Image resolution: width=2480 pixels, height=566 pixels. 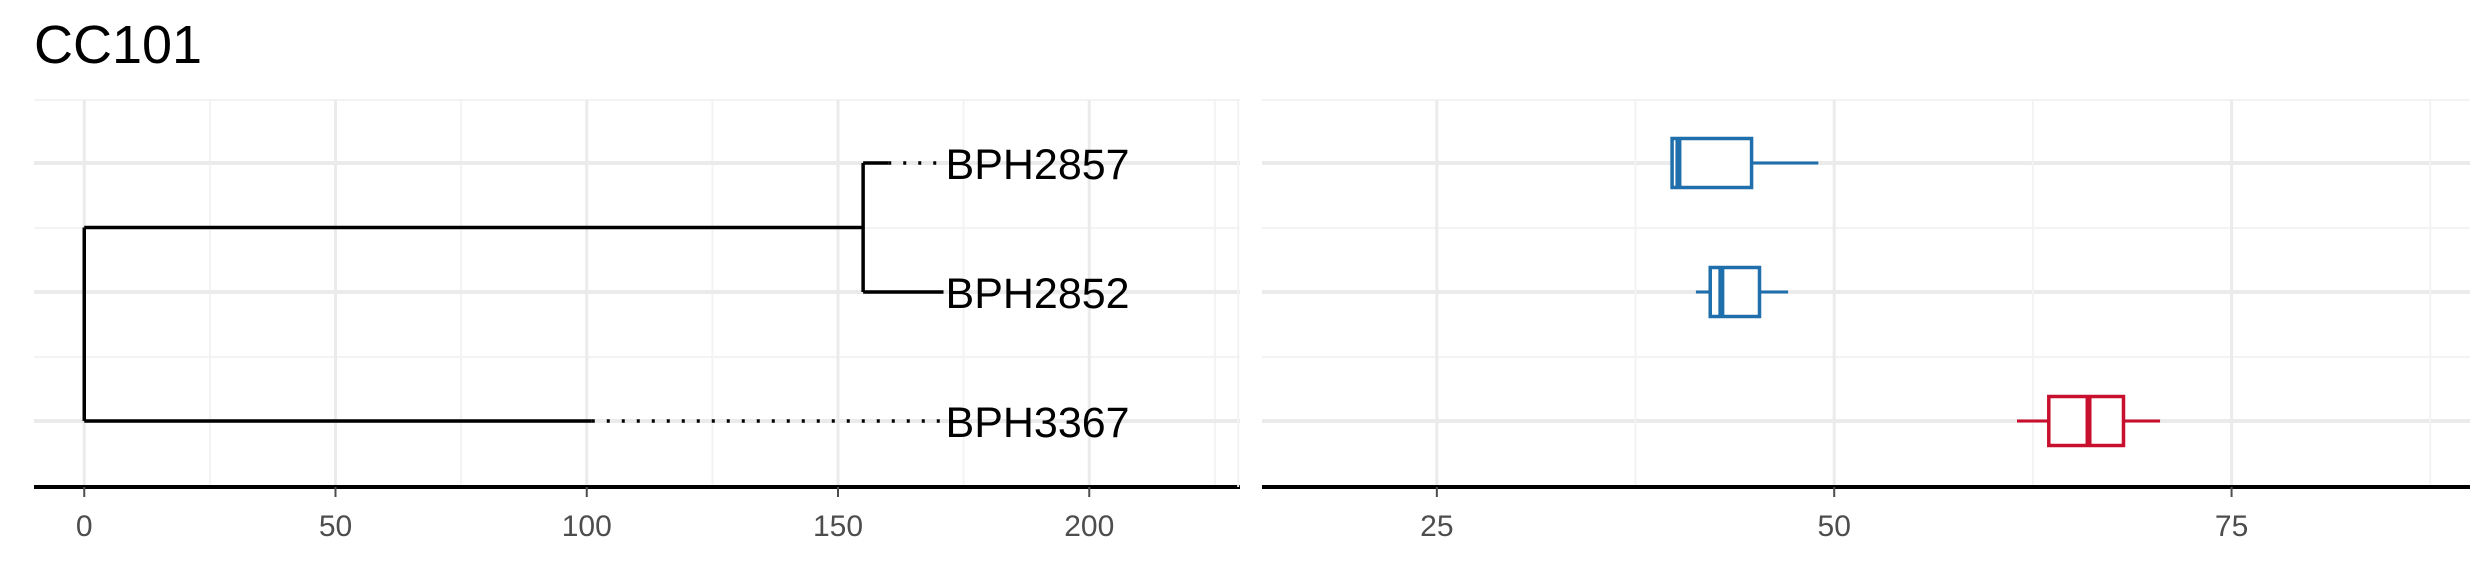 What do you see at coordinates (1038, 165) in the screenshot?
I see `tree-tip-label: BPH2857` at bounding box center [1038, 165].